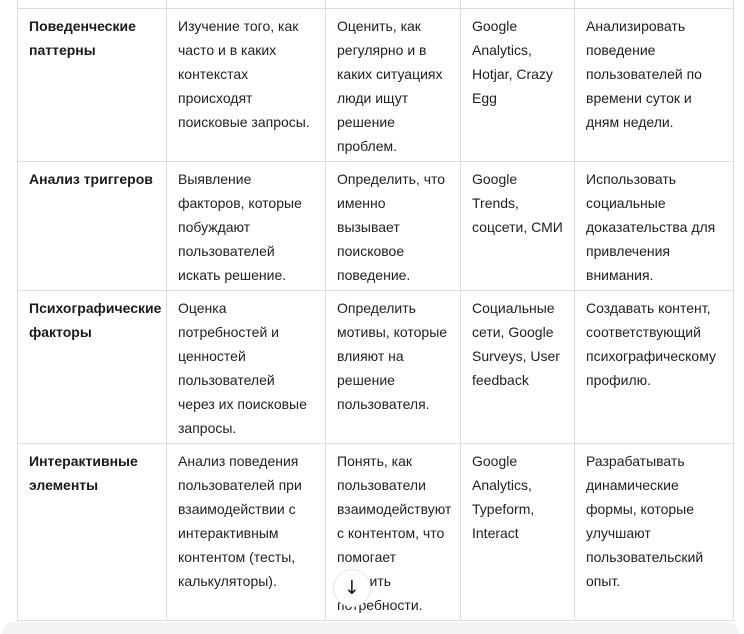  I want to click on row-header-cell: Интерактивные элементы, so click(92, 532).